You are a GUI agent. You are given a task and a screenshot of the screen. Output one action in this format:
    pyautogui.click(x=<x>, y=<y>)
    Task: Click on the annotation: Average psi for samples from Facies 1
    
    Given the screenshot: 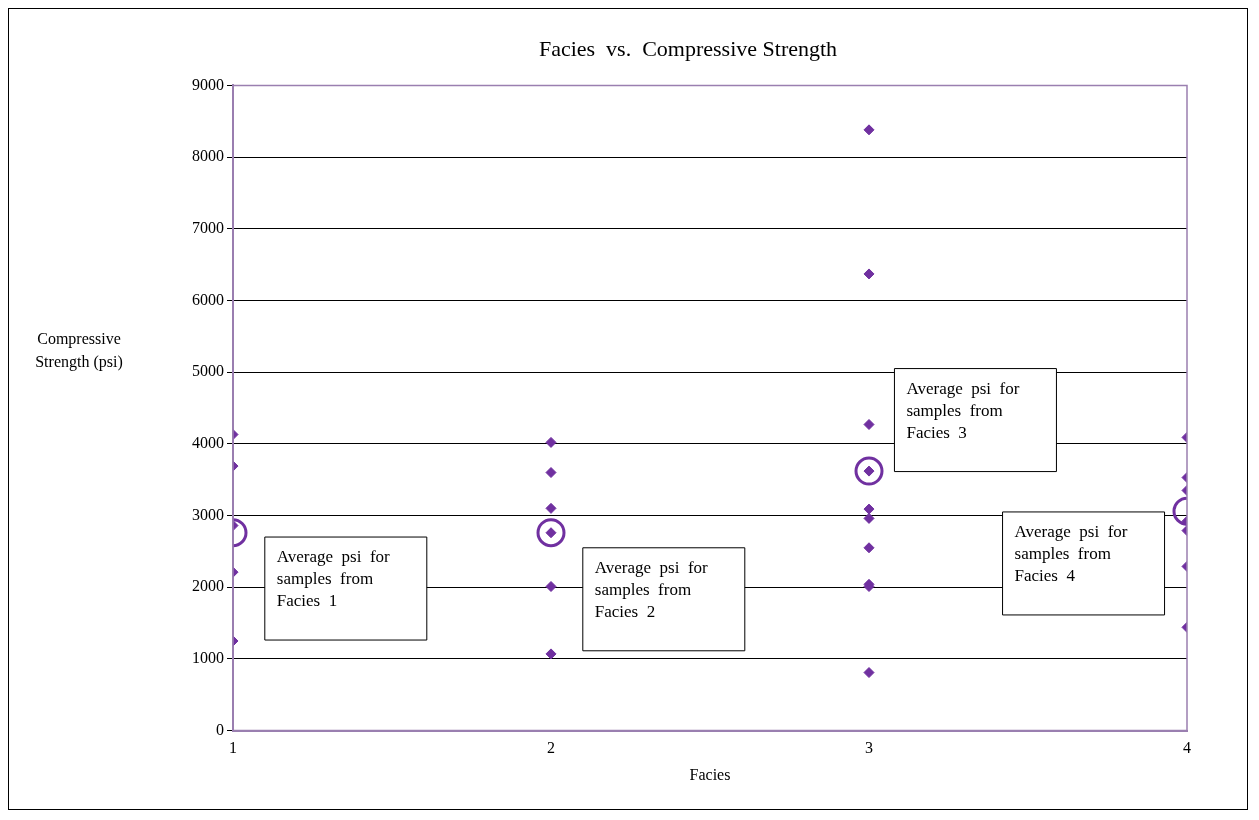 What is the action you would take?
    pyautogui.click(x=333, y=579)
    